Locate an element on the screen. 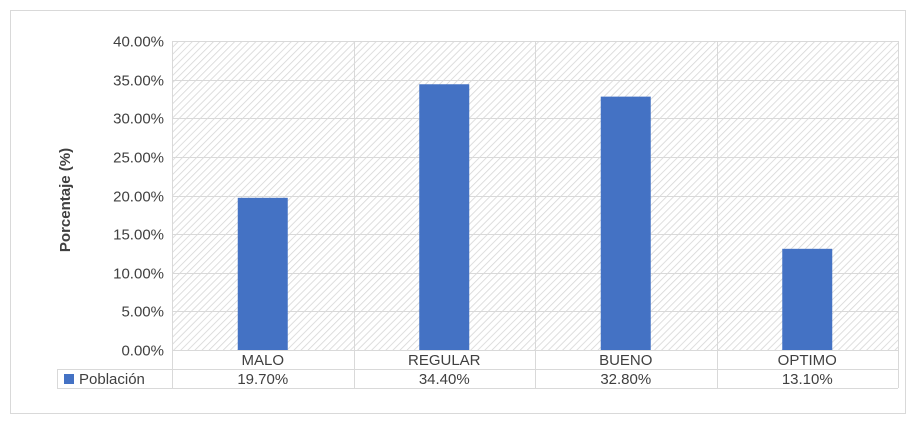 The image size is (916, 422). category-label: BUENO is located at coordinates (625, 360).